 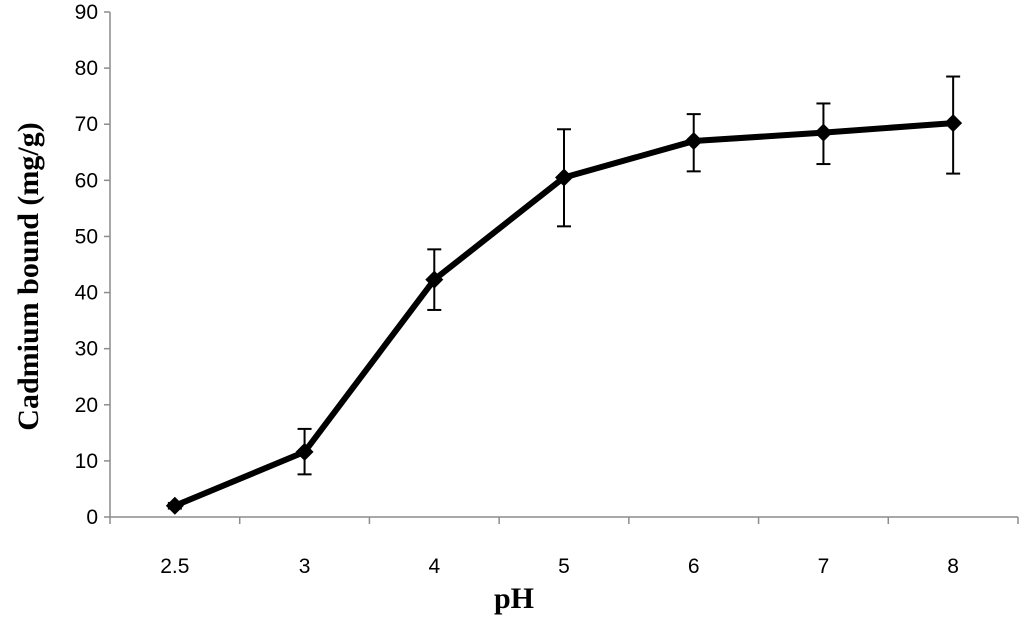 I want to click on y-tick-label: 90, so click(x=86, y=12).